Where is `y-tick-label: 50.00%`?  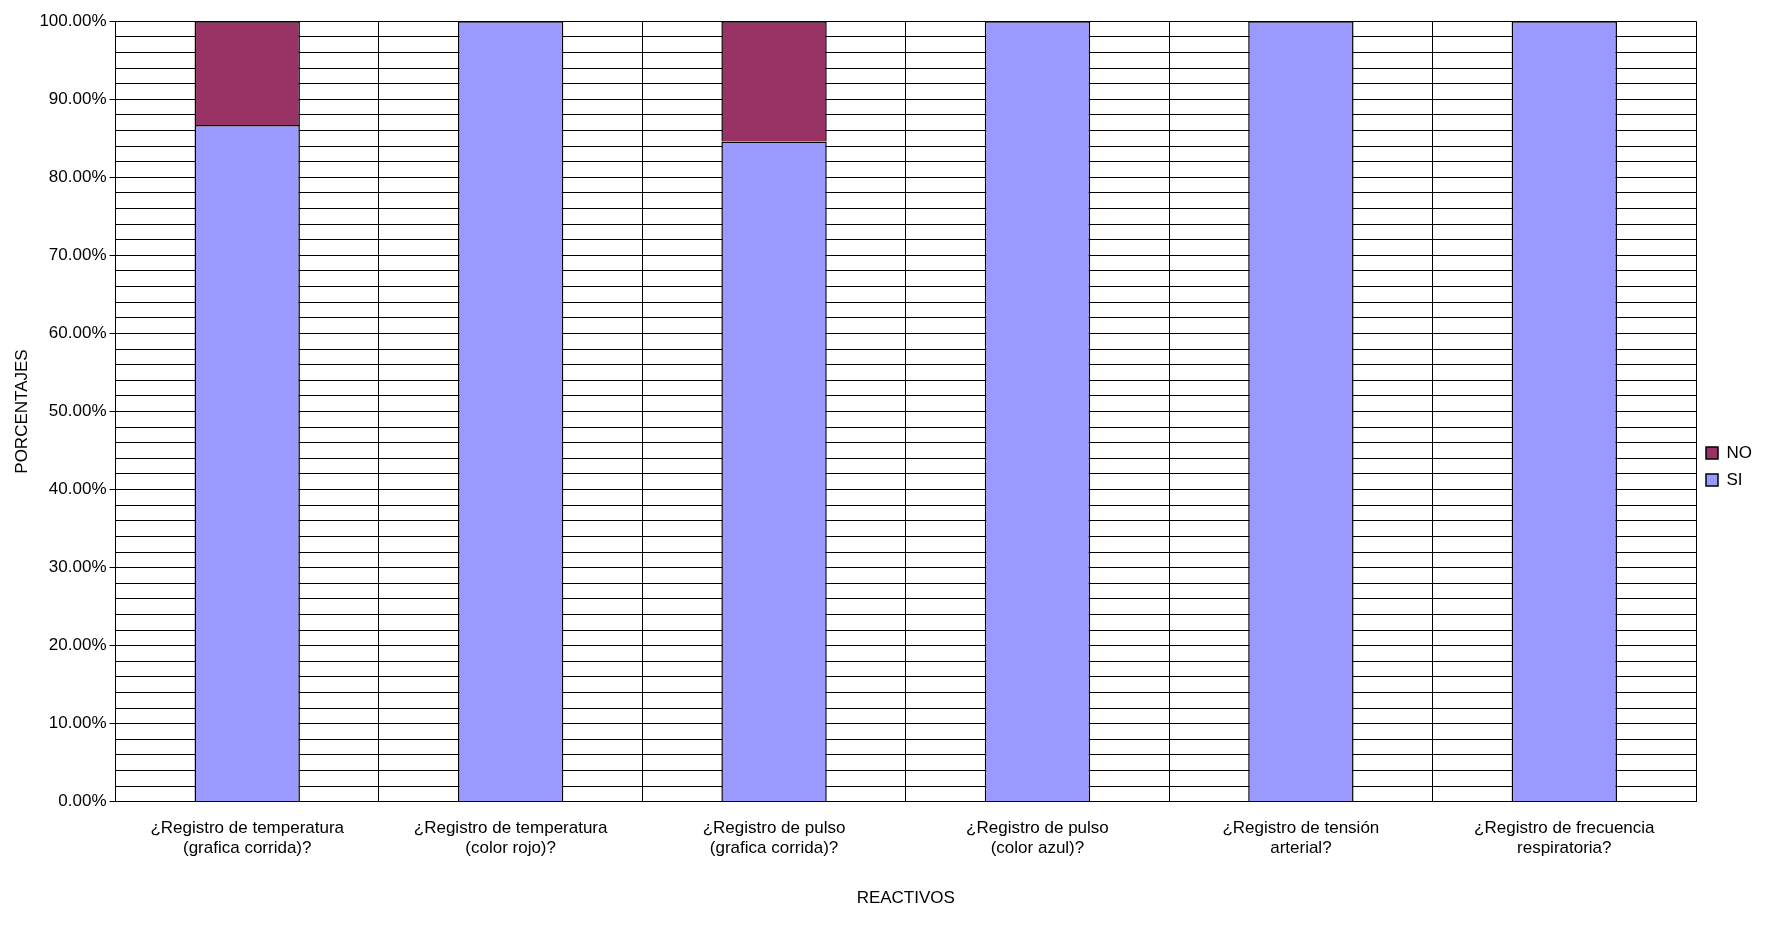
y-tick-label: 50.00% is located at coordinates (77, 411).